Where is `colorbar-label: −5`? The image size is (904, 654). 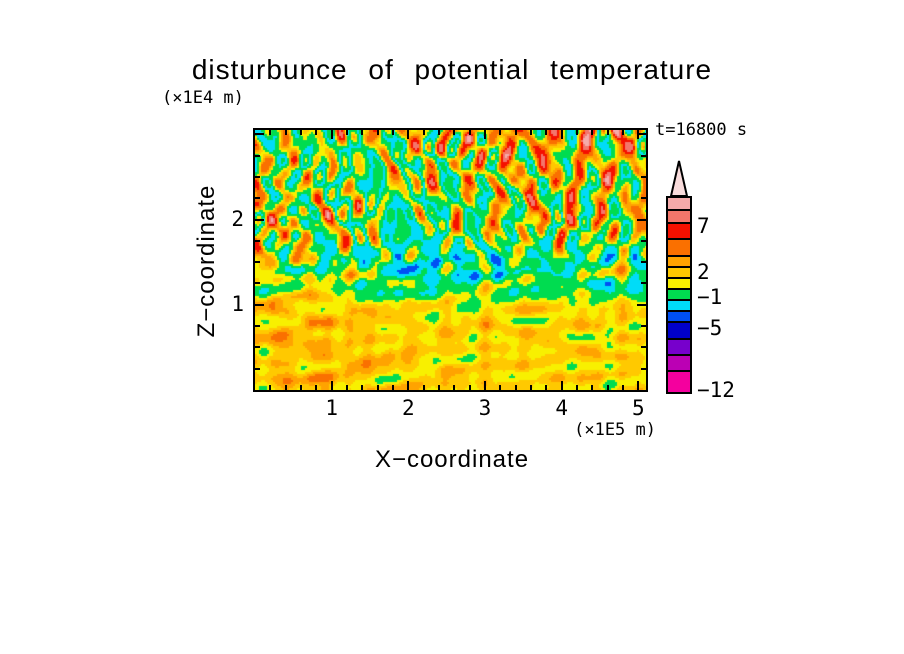
colorbar-label: −5 is located at coordinates (710, 328).